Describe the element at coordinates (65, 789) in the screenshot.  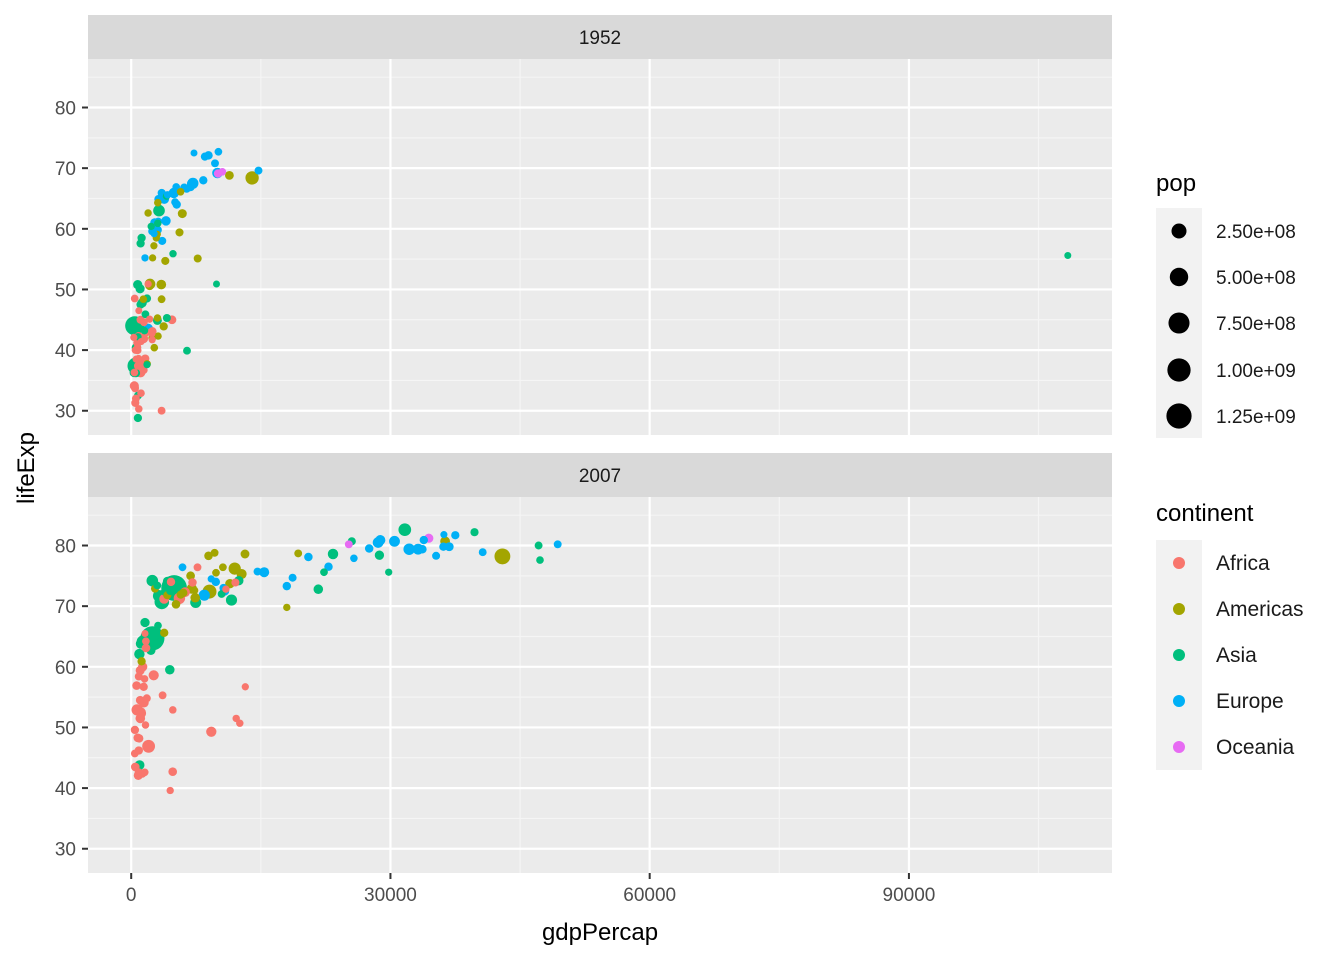
I see `y-tick-label: 40` at that location.